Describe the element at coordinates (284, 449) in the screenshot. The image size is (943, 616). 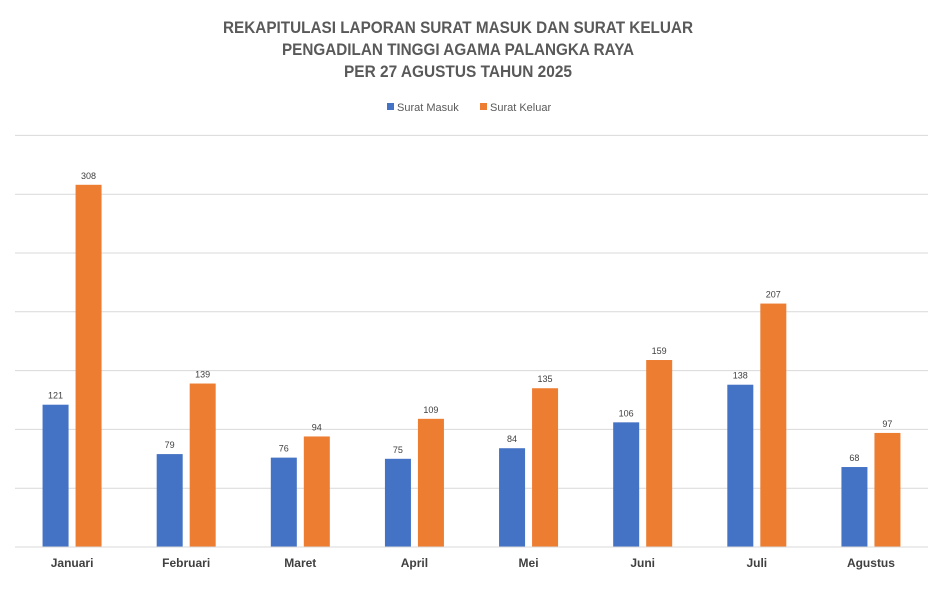
I see `data-label-surat-masuk-maret: 76` at that location.